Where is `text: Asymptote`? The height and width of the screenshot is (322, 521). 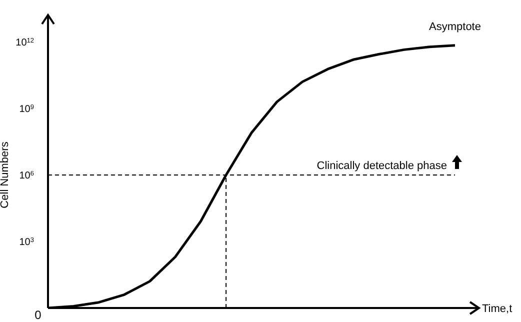 text: Asymptote is located at coordinates (455, 27).